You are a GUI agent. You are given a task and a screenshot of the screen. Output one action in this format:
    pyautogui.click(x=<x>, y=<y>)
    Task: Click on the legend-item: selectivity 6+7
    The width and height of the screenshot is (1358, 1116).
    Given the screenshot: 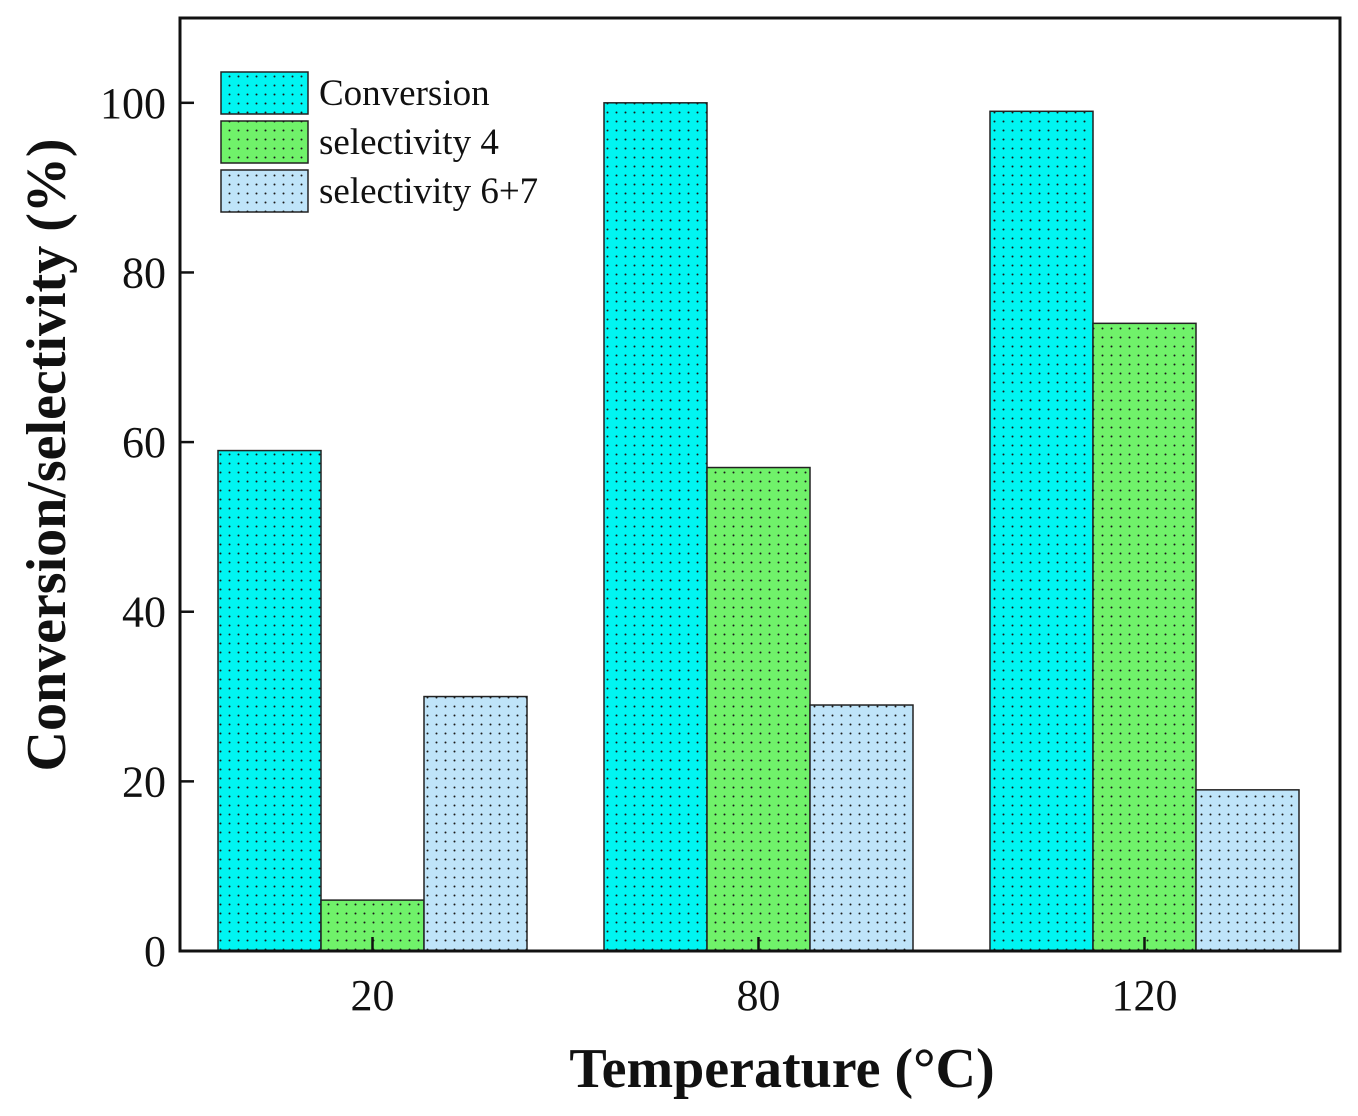 What is the action you would take?
    pyautogui.click(x=379, y=191)
    